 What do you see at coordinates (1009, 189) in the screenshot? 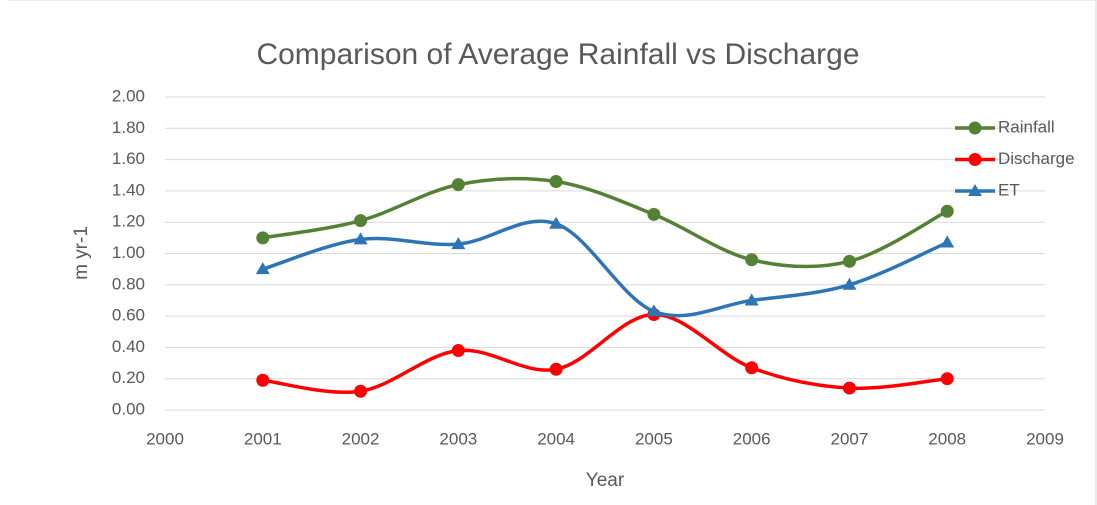
I see `legend-label: ET` at bounding box center [1009, 189].